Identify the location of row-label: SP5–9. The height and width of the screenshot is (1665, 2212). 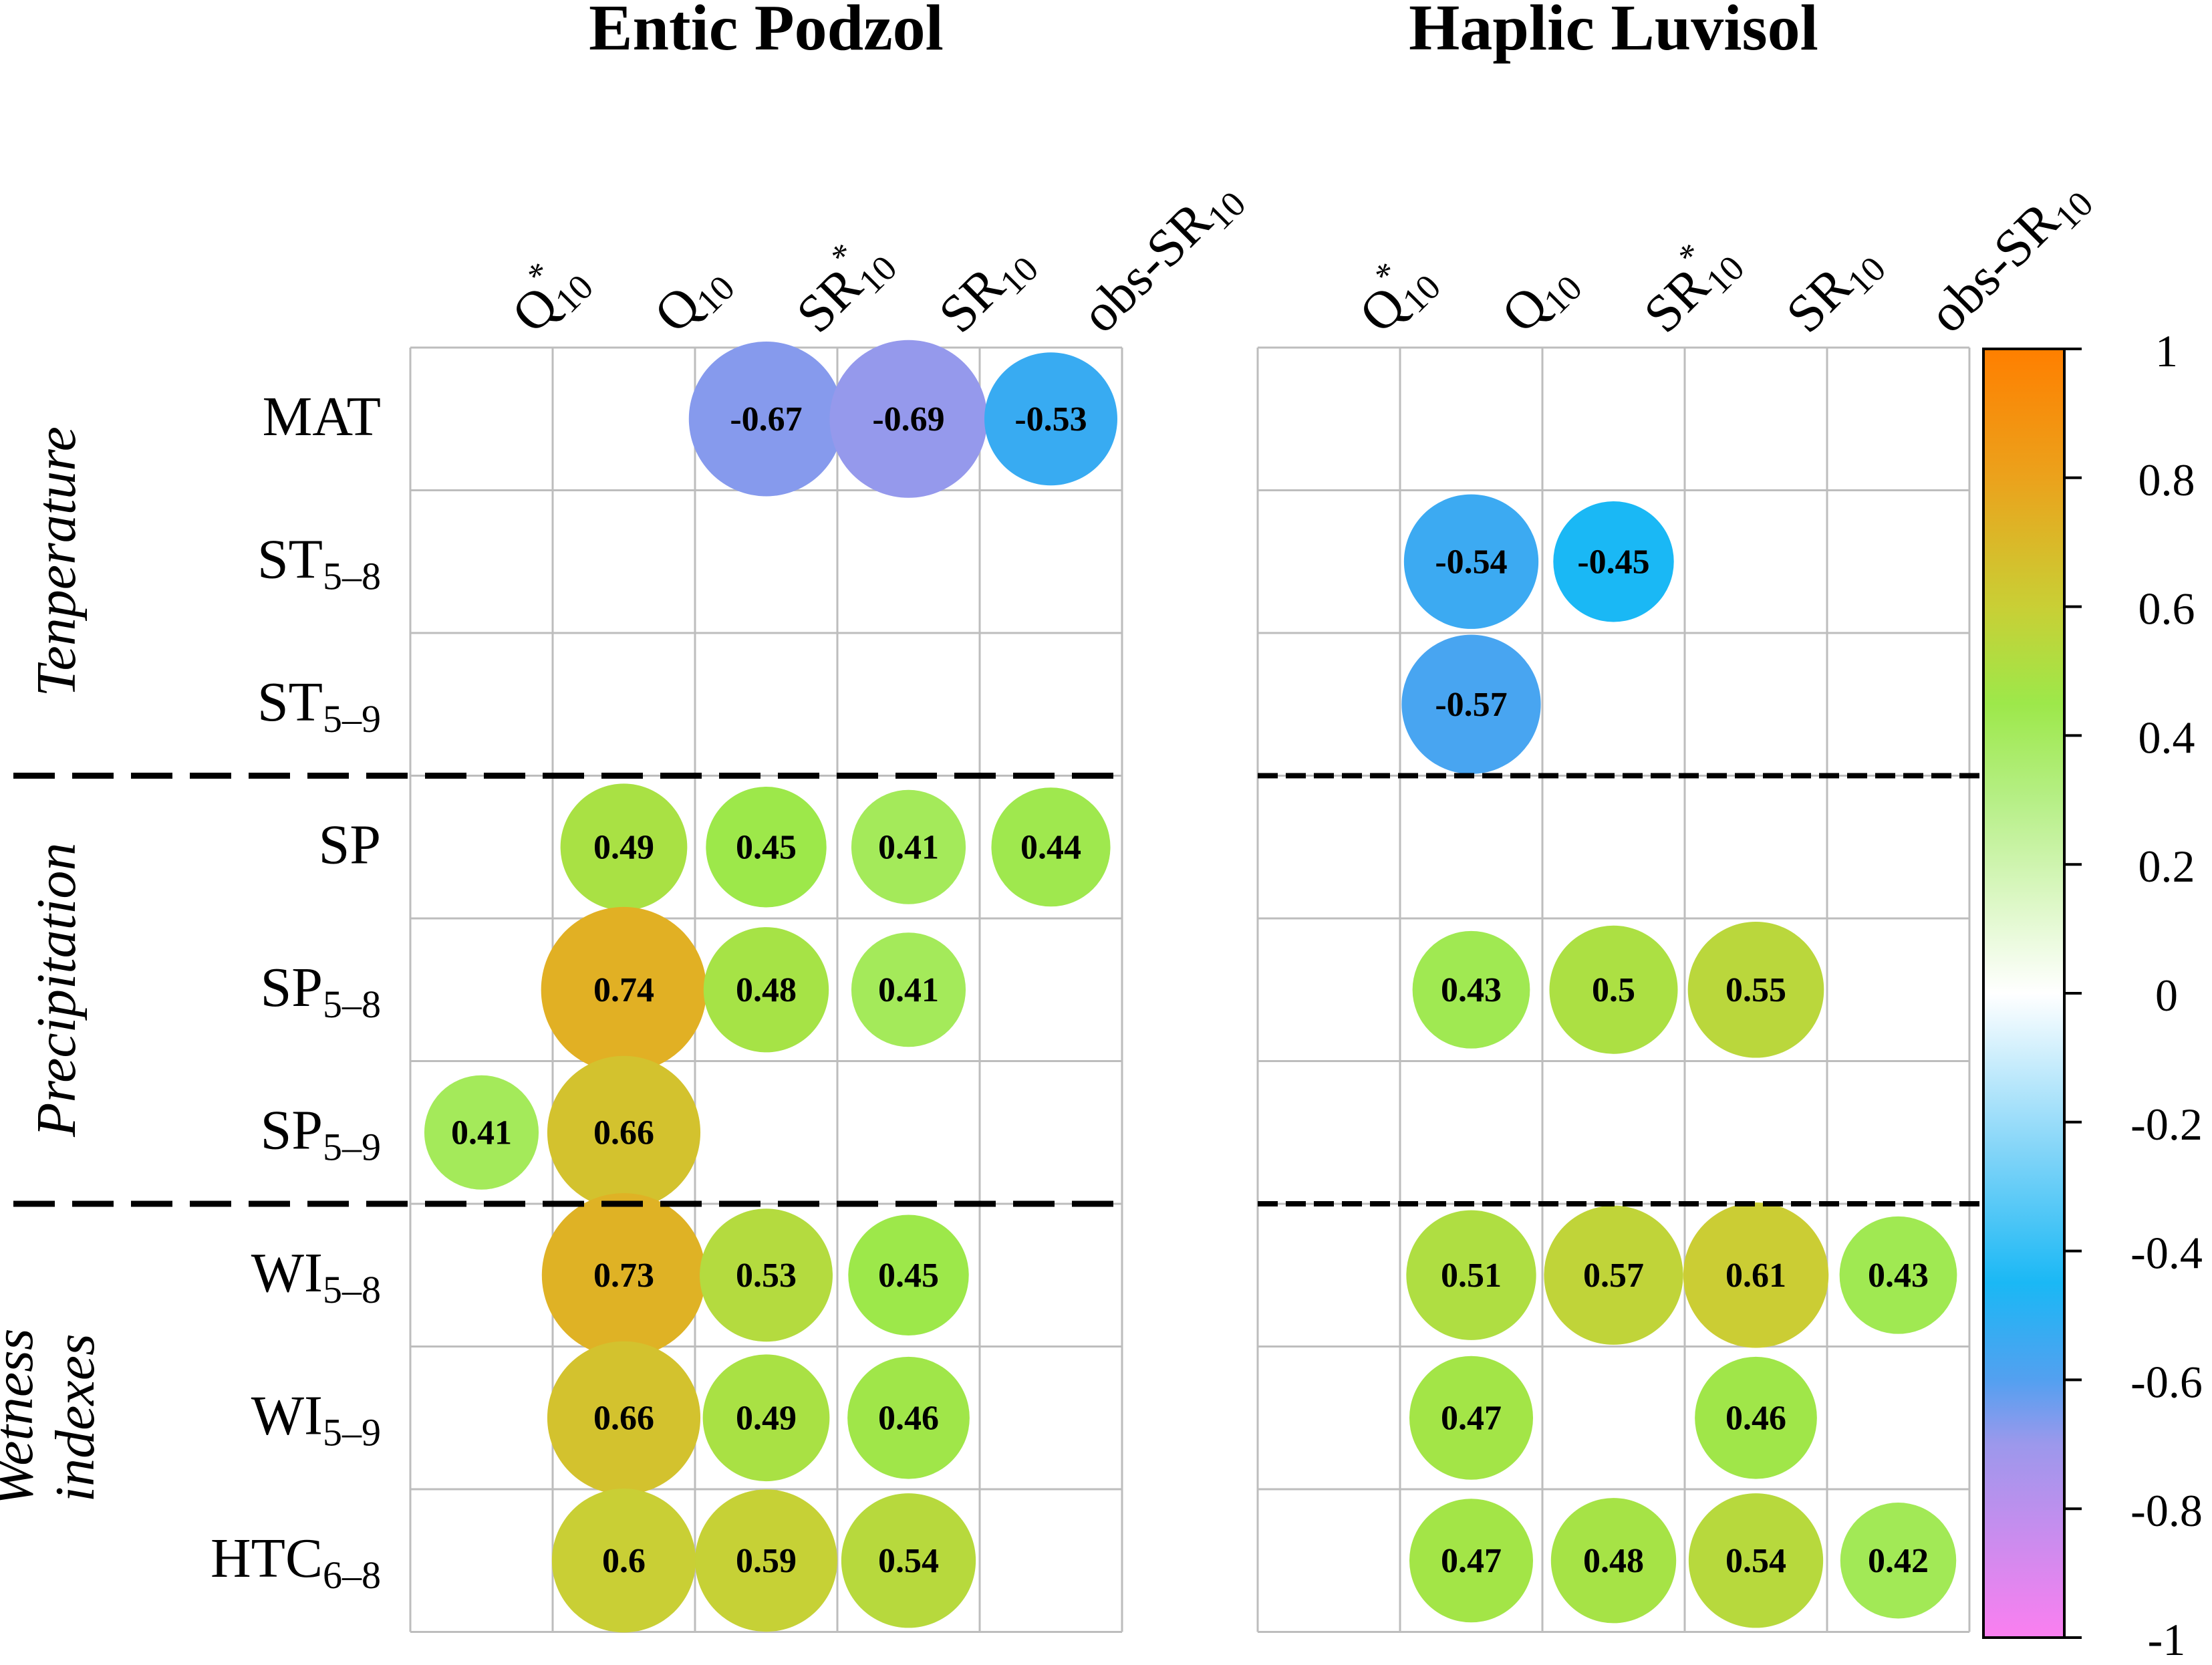
(321, 1133).